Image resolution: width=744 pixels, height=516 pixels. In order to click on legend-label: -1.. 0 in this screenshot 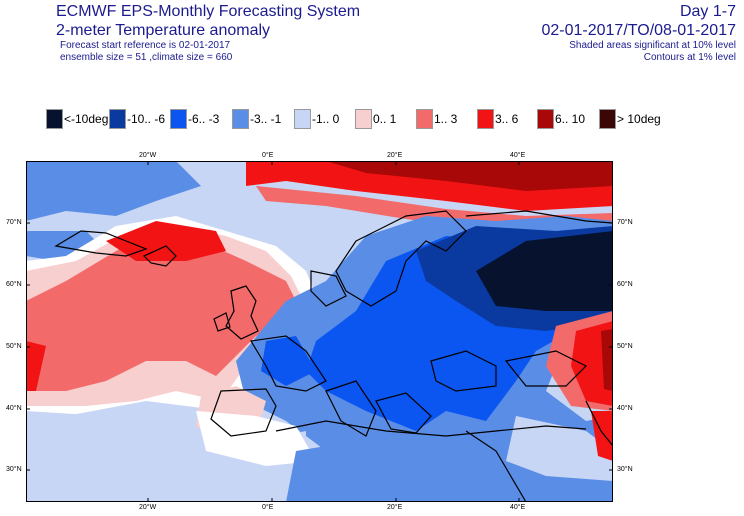, I will do `click(326, 119)`.